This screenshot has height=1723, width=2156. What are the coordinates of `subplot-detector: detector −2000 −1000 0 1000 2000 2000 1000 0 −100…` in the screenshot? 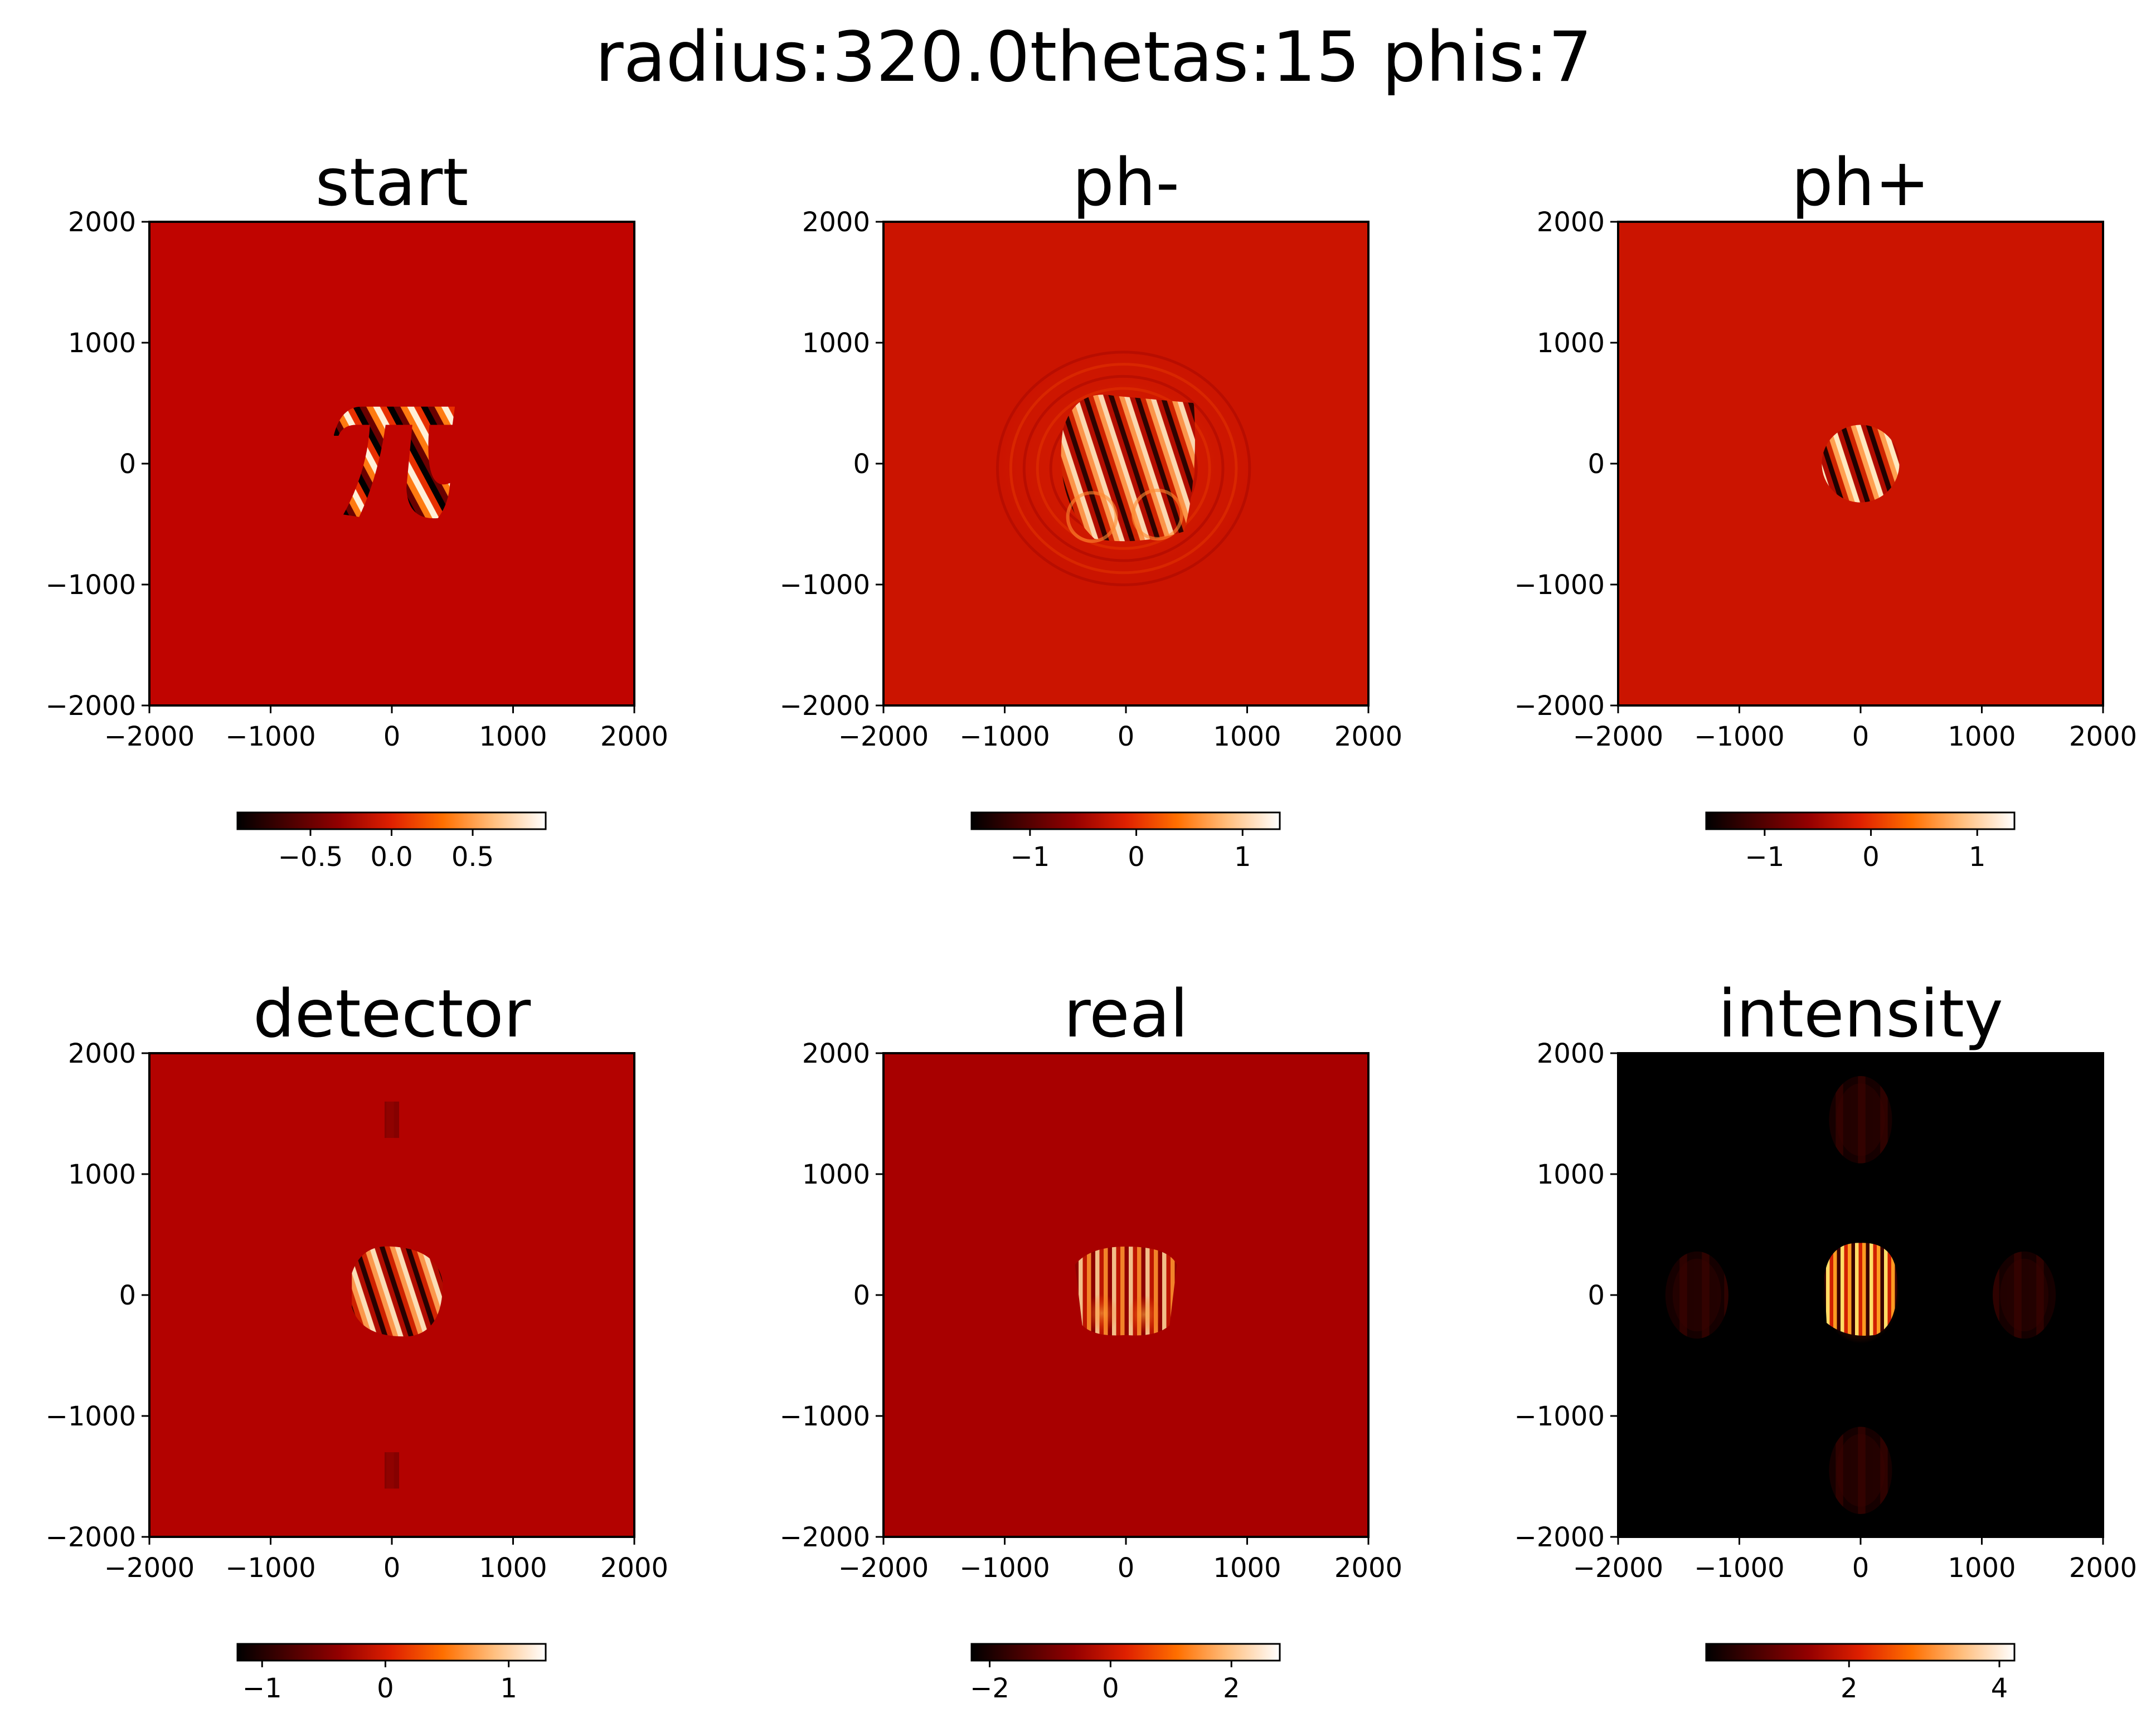 It's located at (357, 1339).